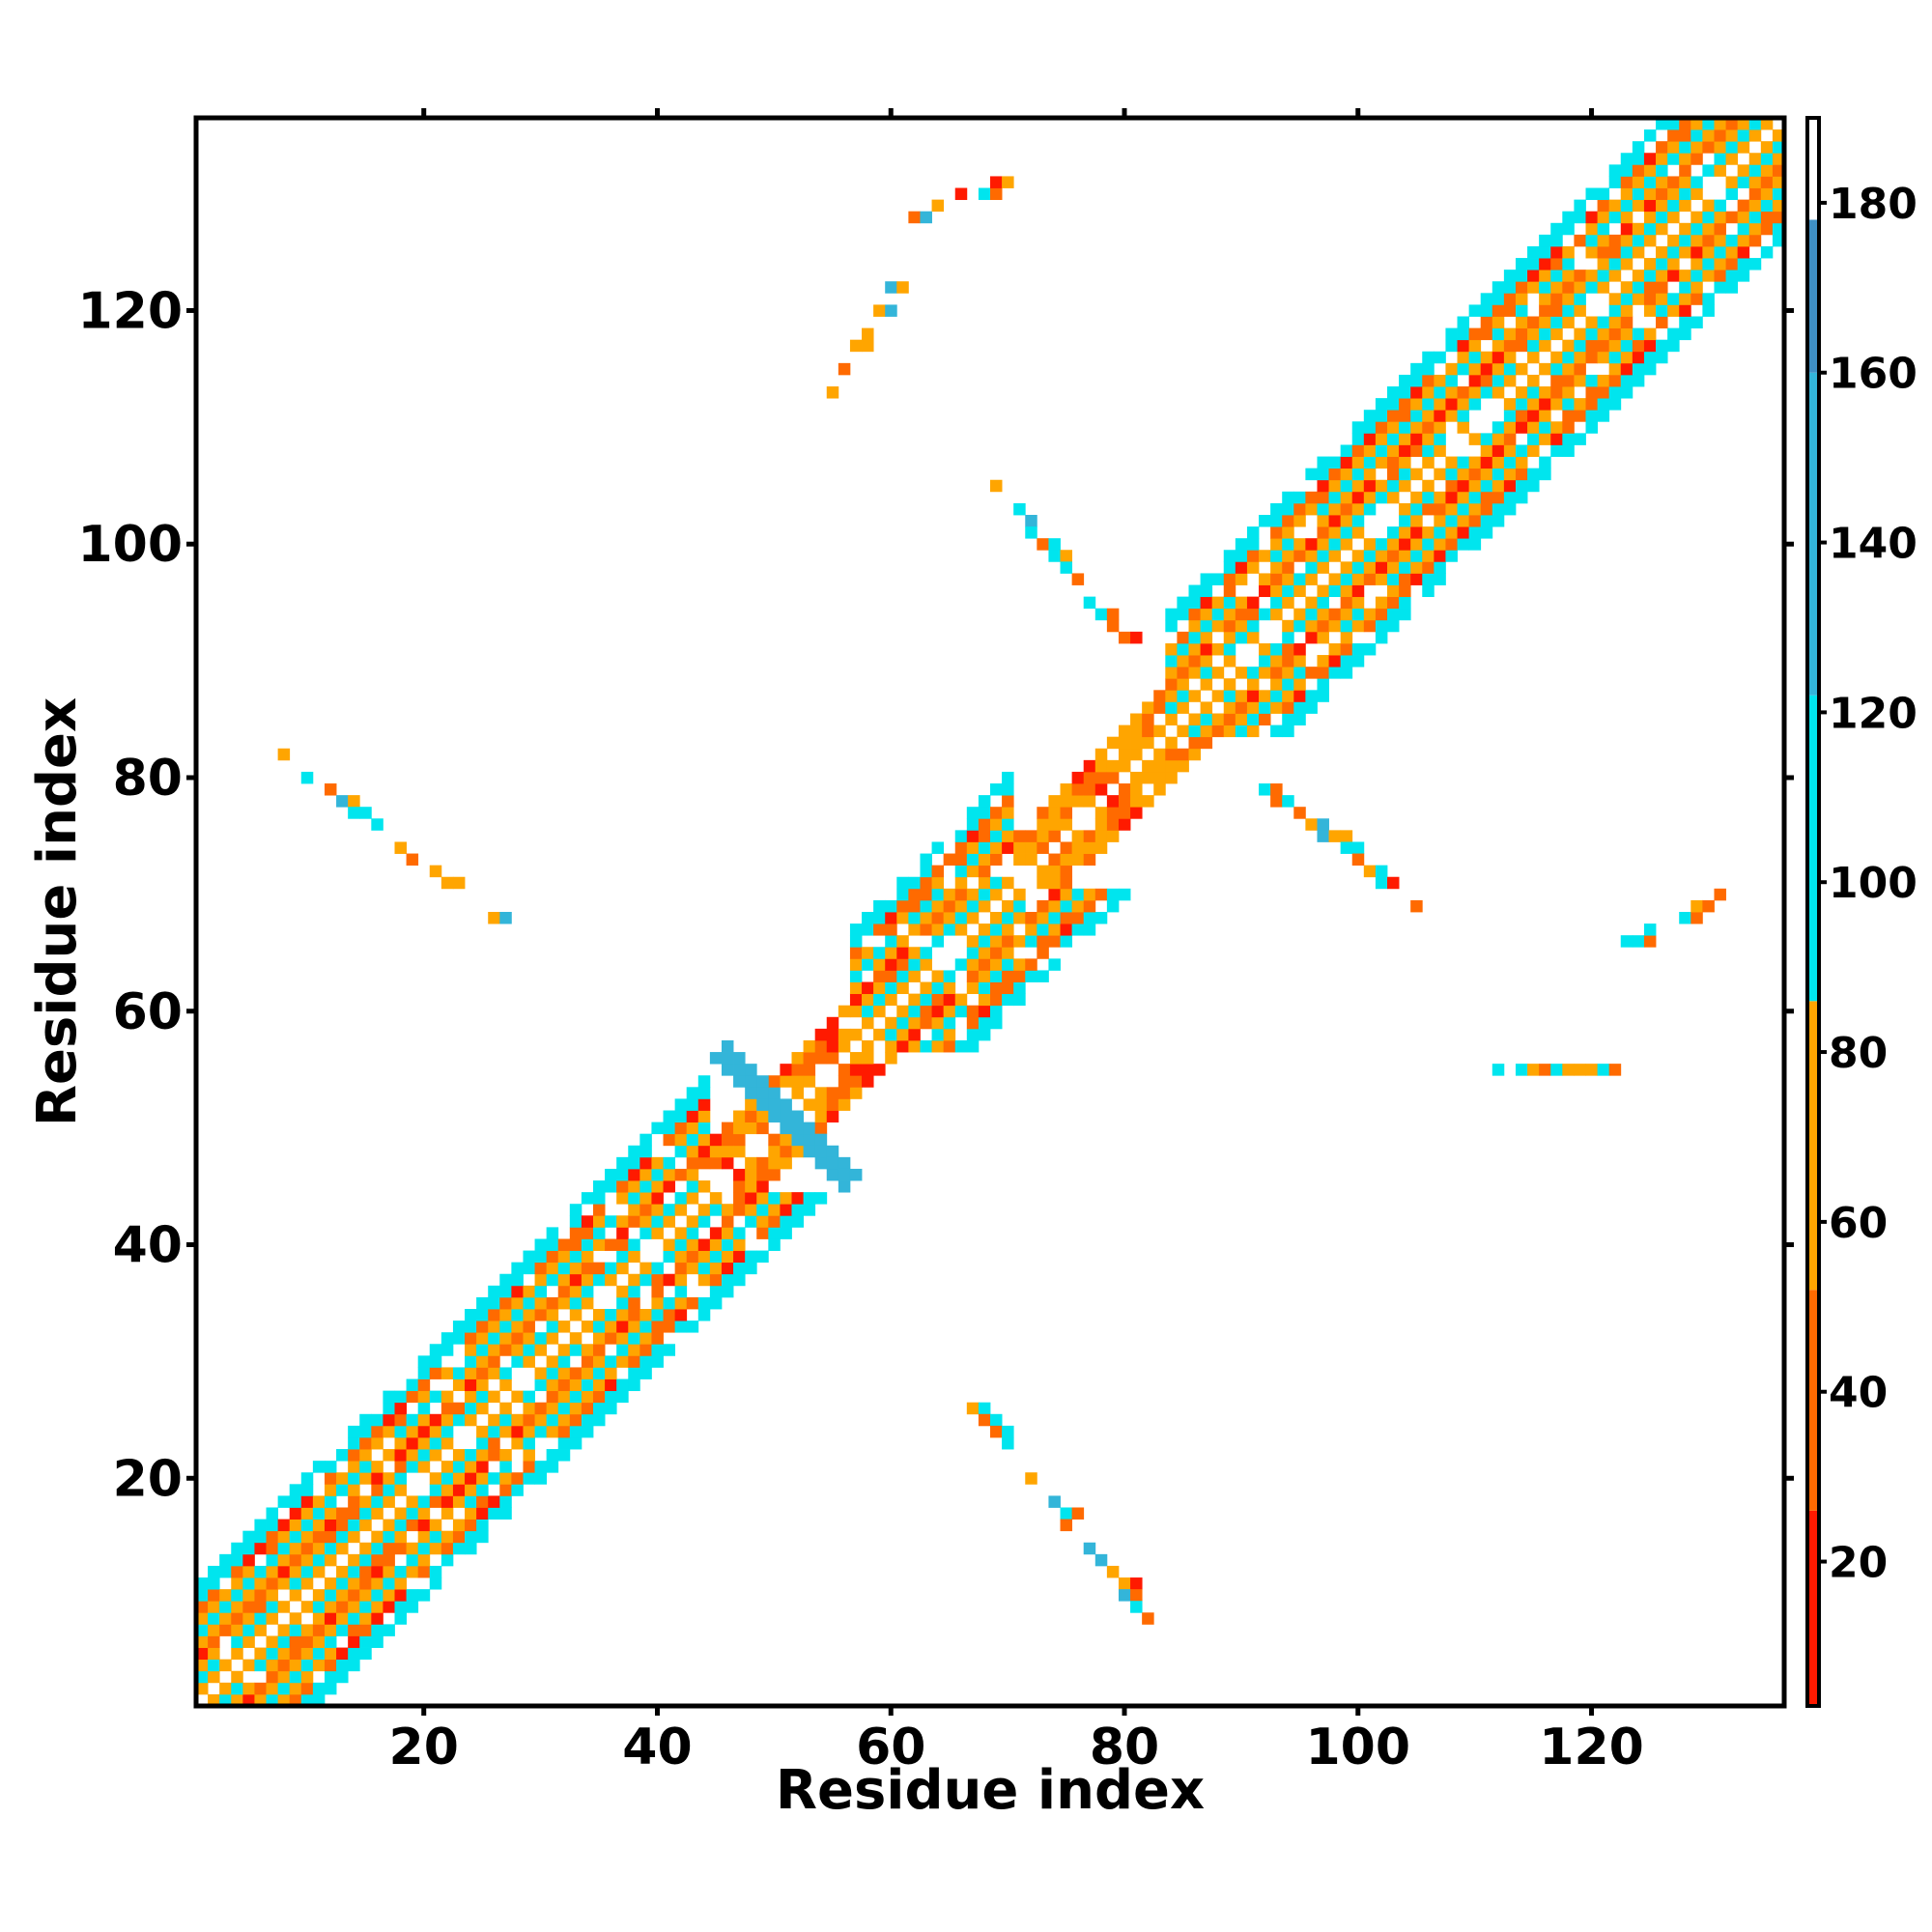 This screenshot has height=1932, width=1932. Describe the element at coordinates (1591, 1747) in the screenshot. I see `x-tick-label: 120` at that location.